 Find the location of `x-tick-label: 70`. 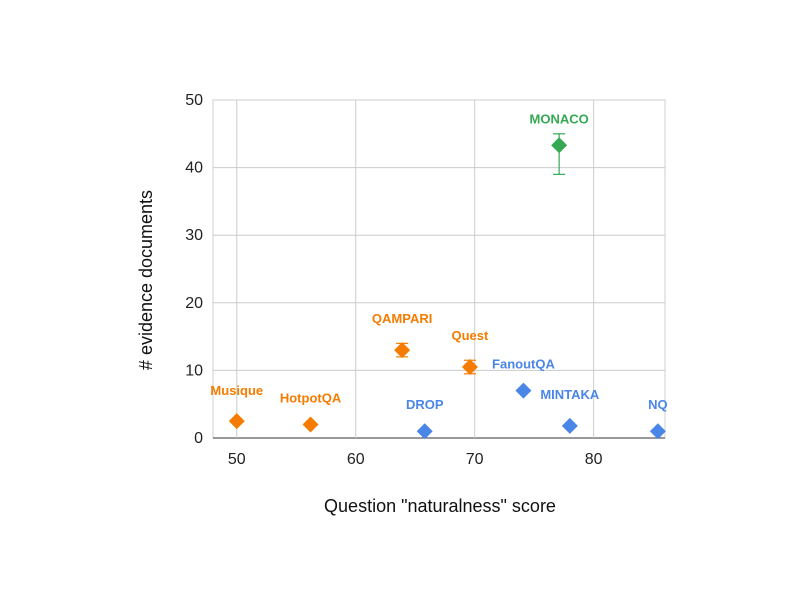

x-tick-label: 70 is located at coordinates (475, 459).